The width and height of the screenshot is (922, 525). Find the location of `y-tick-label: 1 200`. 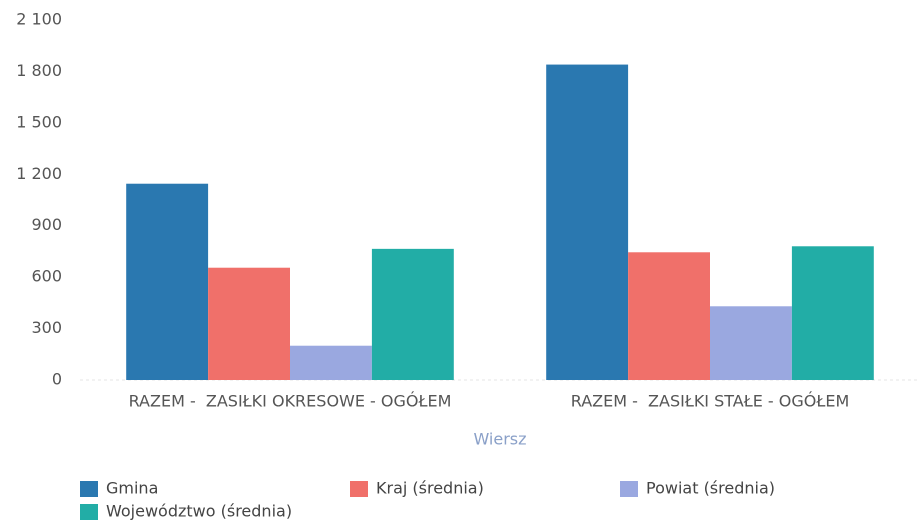

y-tick-label: 1 200 is located at coordinates (39, 173).